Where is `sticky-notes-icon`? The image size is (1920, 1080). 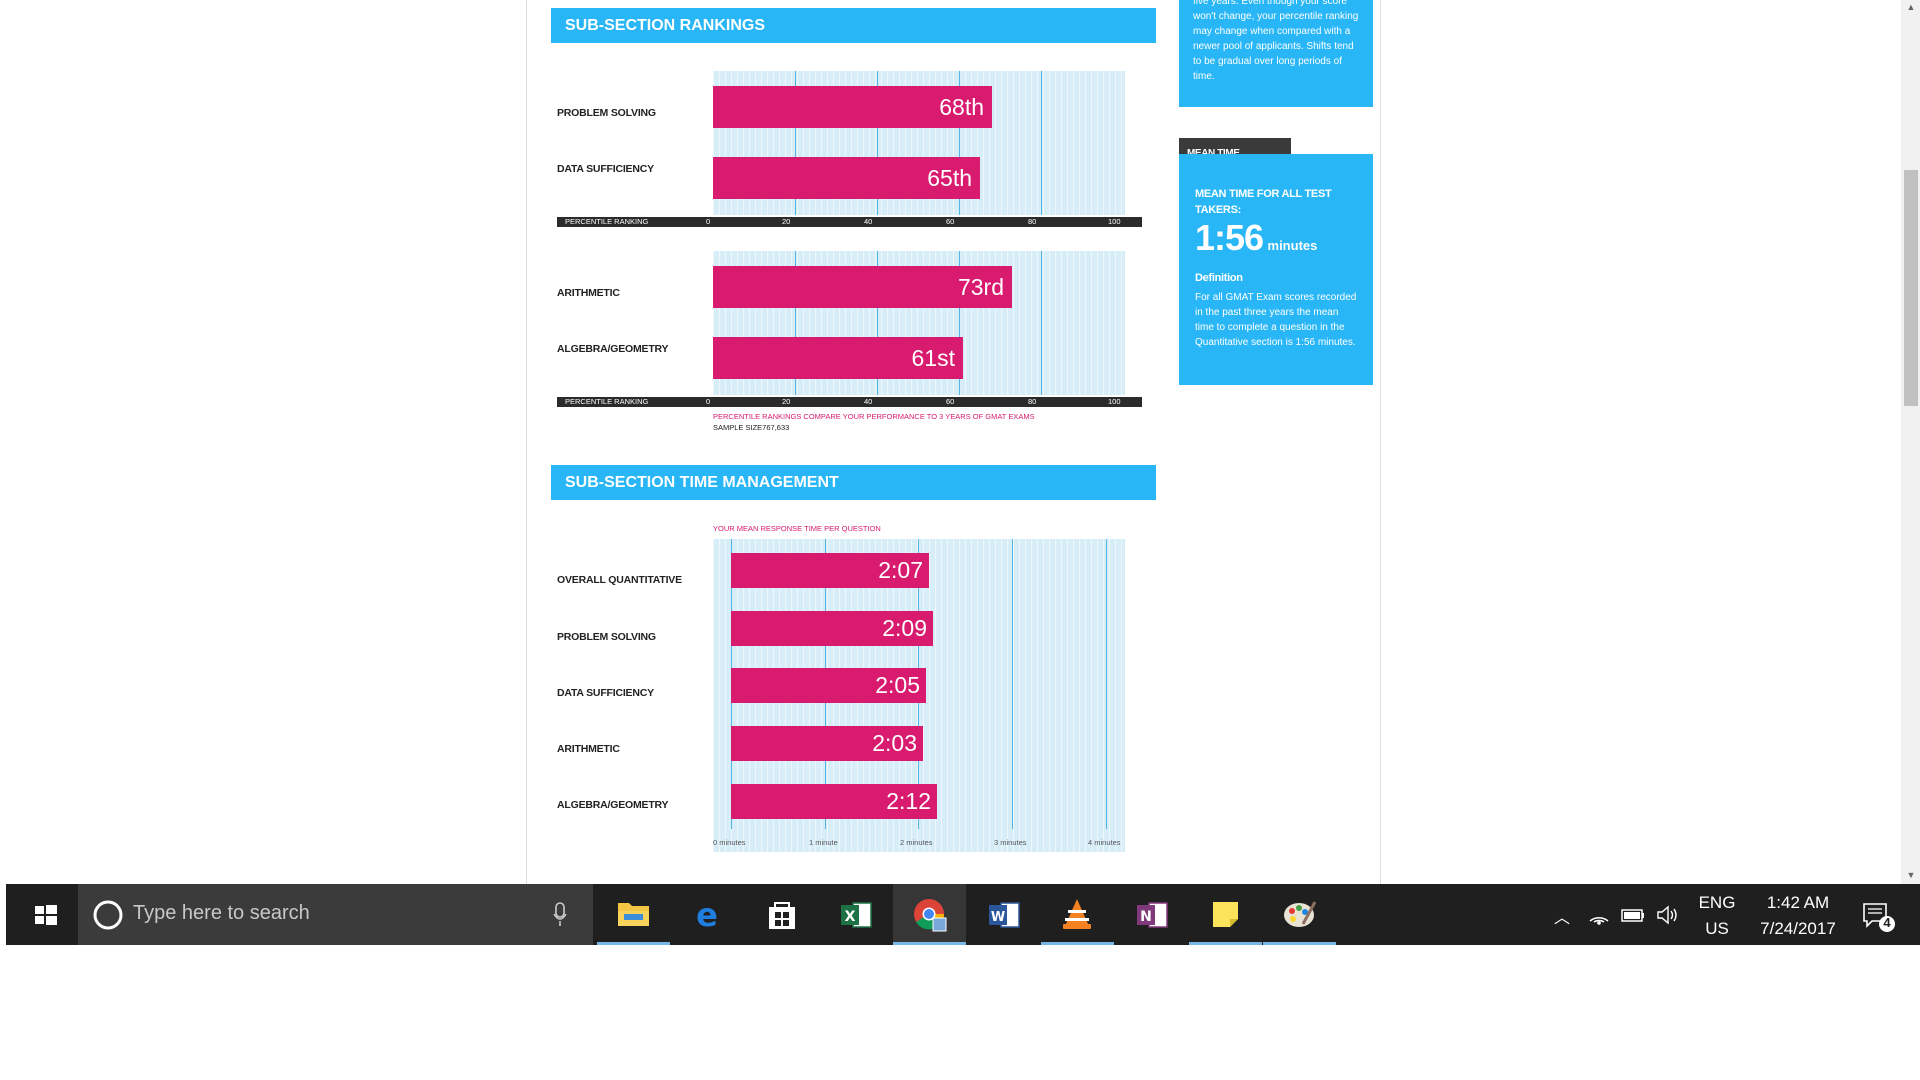 sticky-notes-icon is located at coordinates (1225, 914).